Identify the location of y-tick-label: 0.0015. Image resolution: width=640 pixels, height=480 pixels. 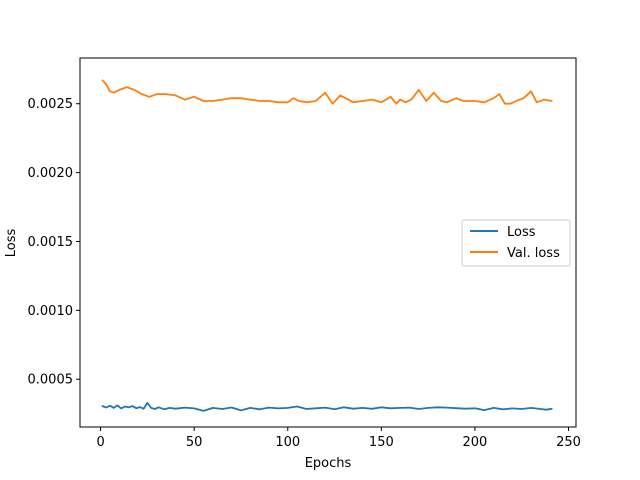
(51, 242).